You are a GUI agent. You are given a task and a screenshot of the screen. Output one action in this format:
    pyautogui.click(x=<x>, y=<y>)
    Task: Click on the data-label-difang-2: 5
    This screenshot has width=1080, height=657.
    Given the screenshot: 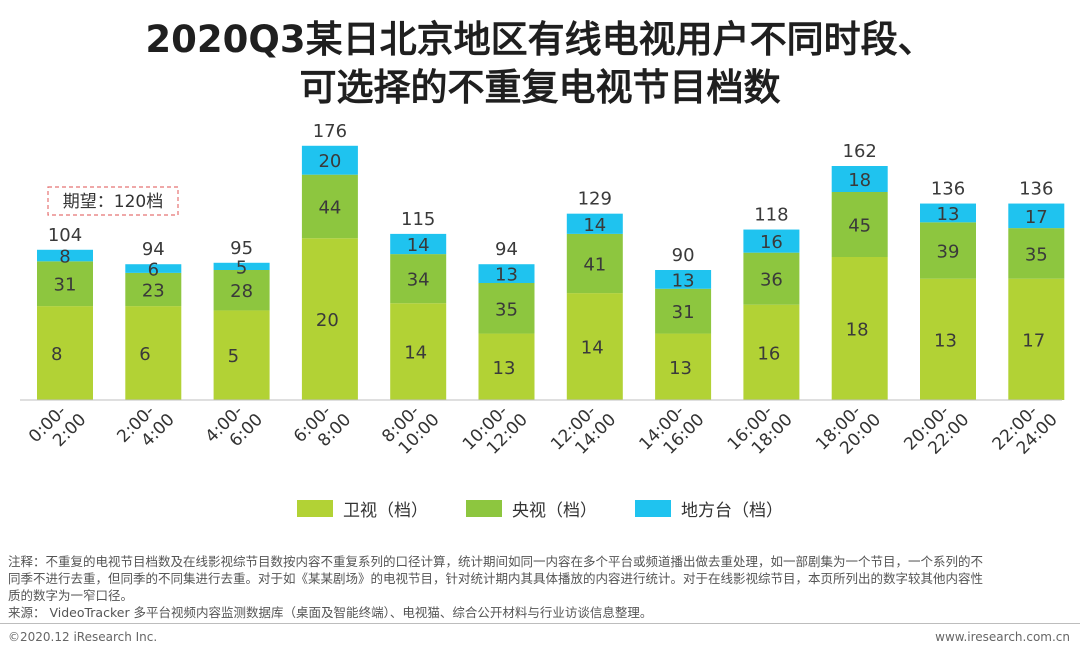 What is the action you would take?
    pyautogui.click(x=241, y=267)
    